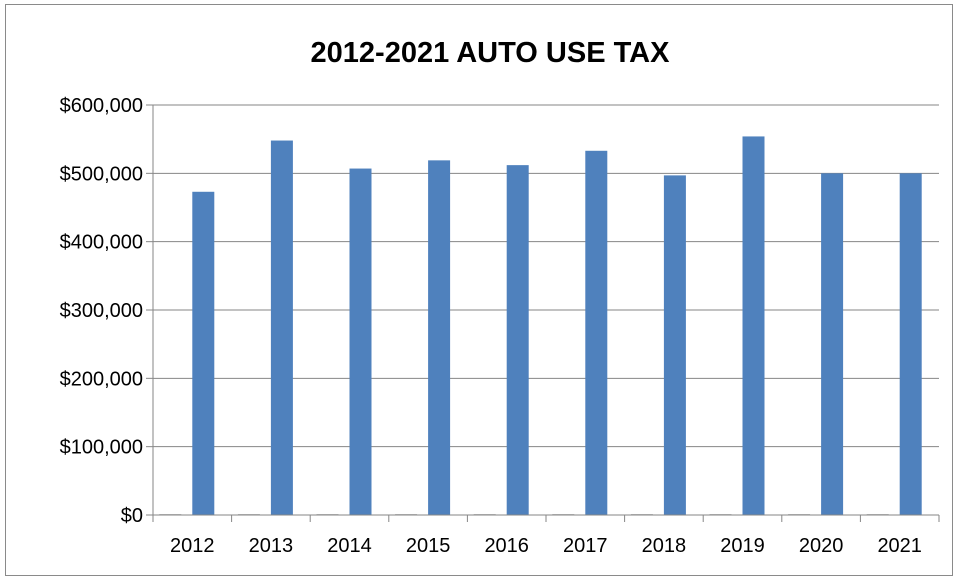  Describe the element at coordinates (101, 448) in the screenshot. I see `y-tick-label: $100,000` at that location.